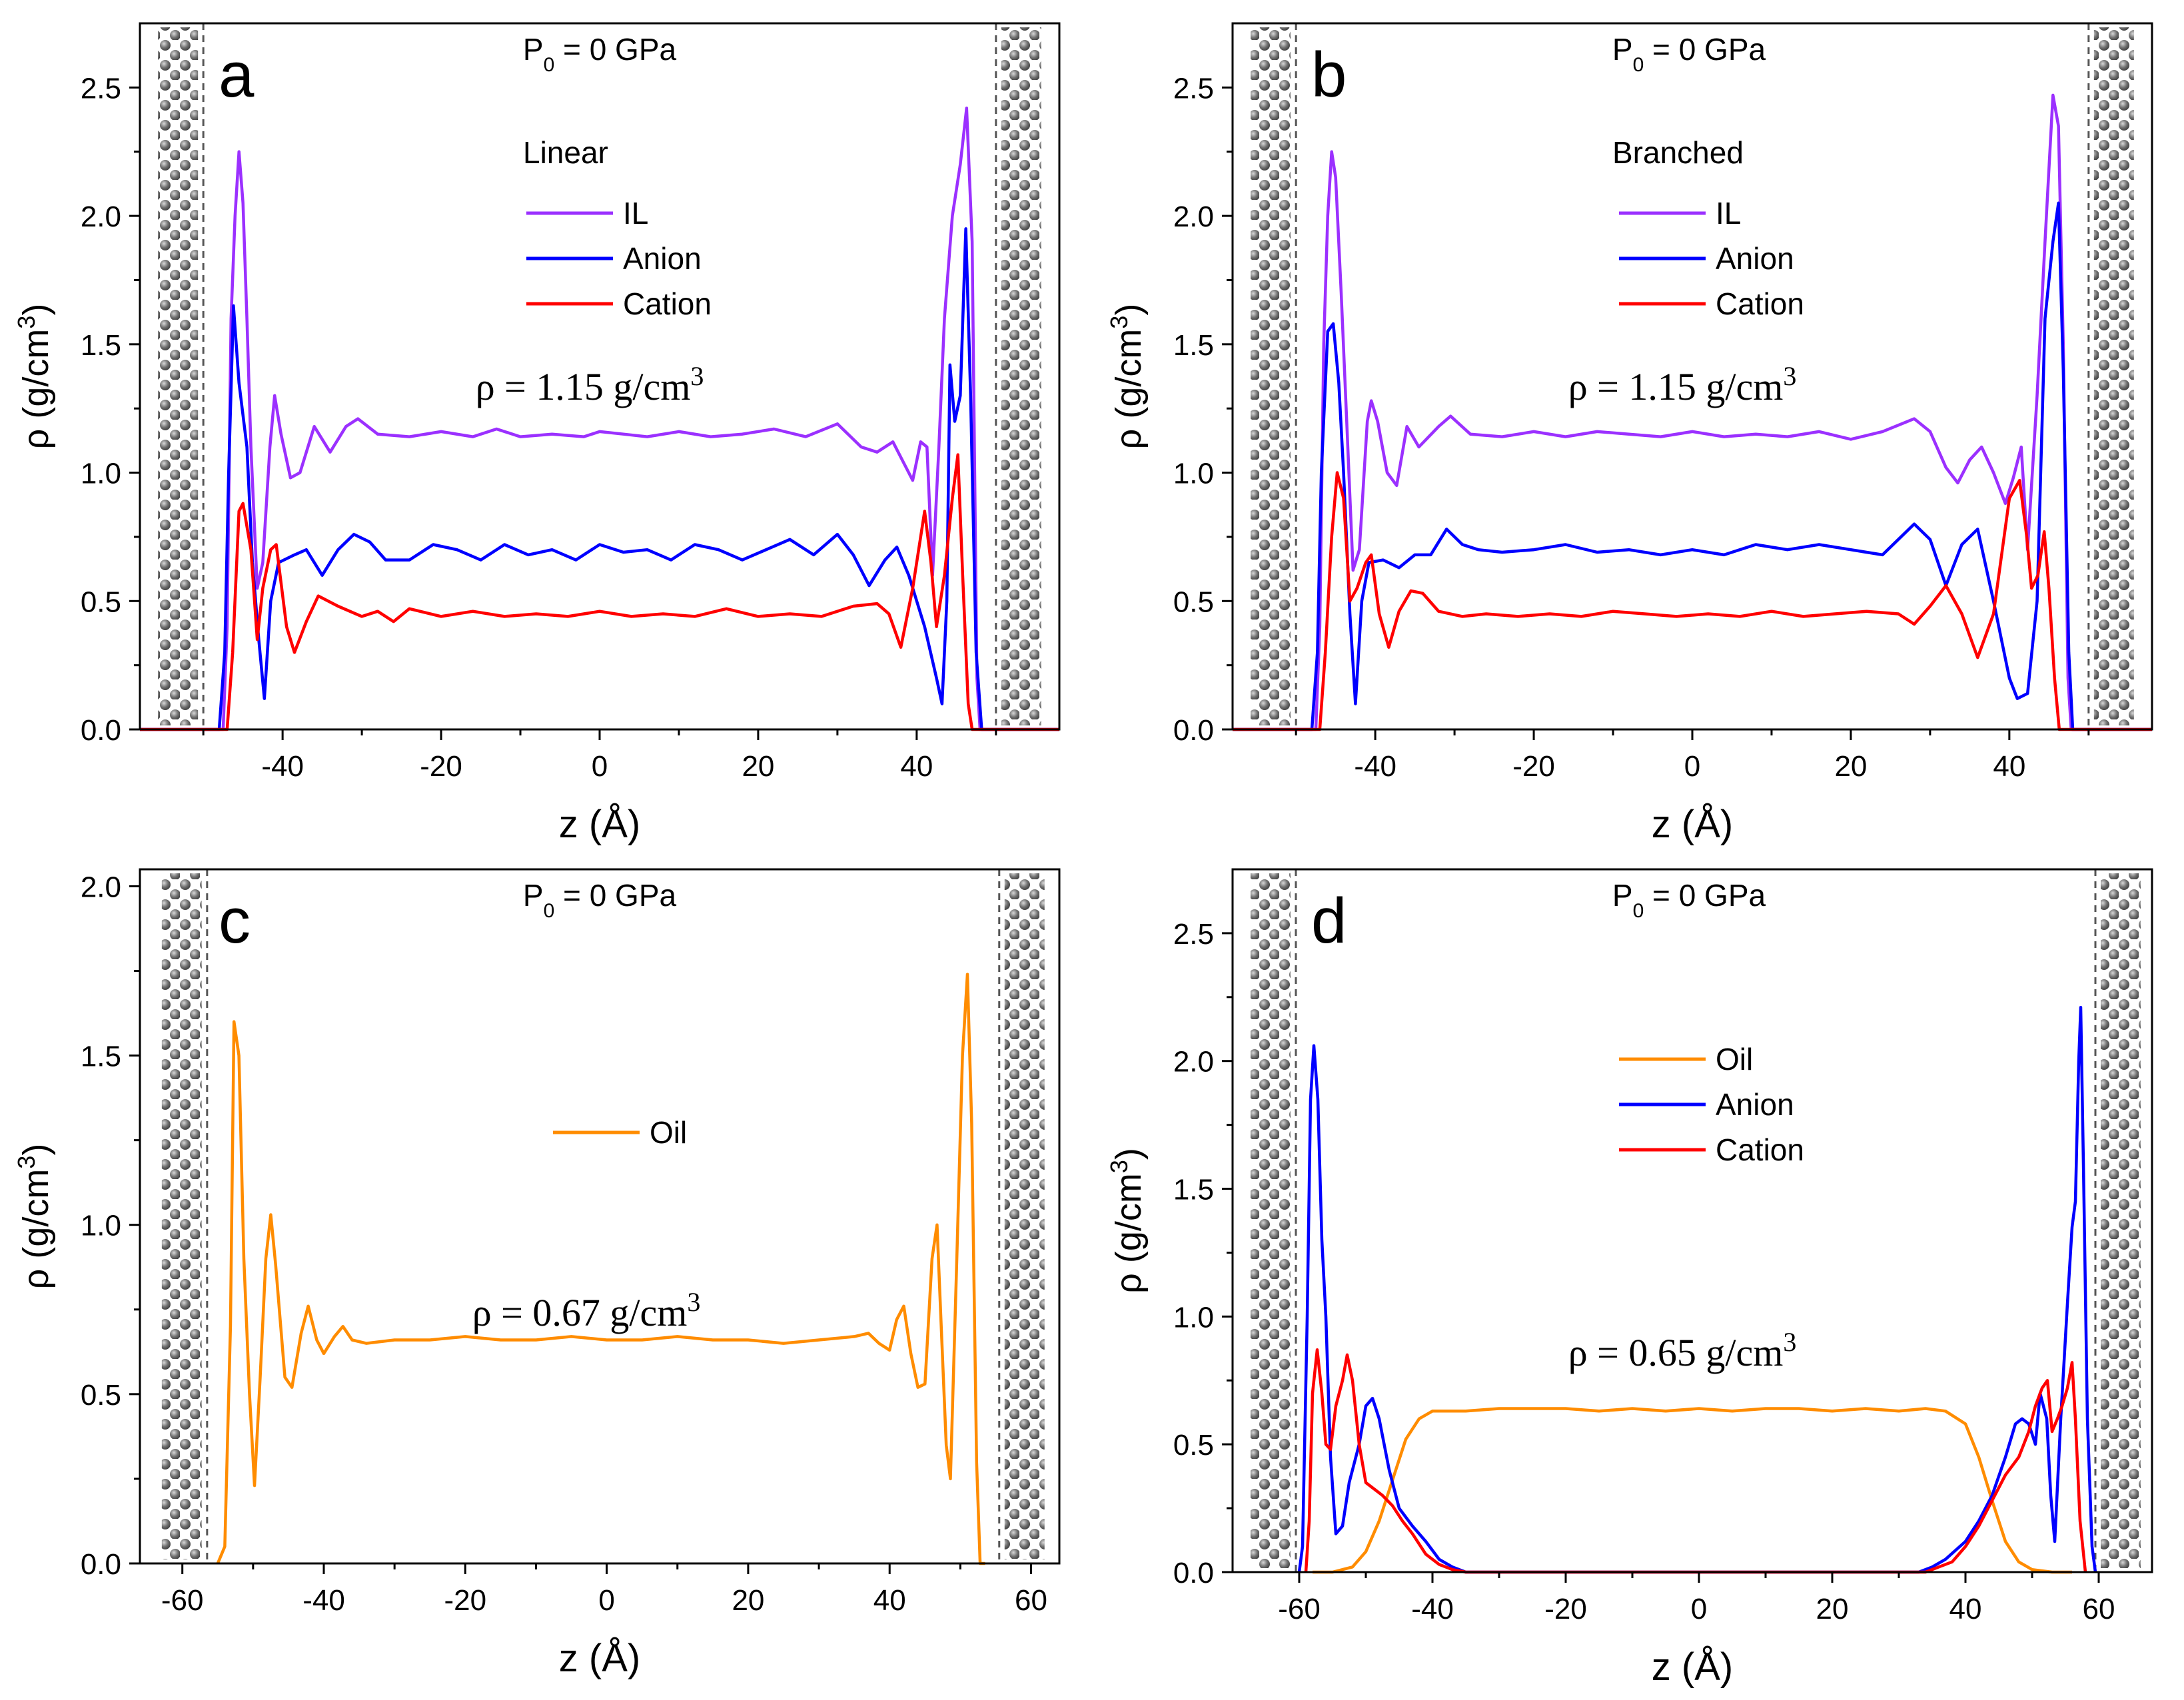 The image size is (2184, 1700). Describe the element at coordinates (1329, 75) in the screenshot. I see `panel-label: b` at that location.